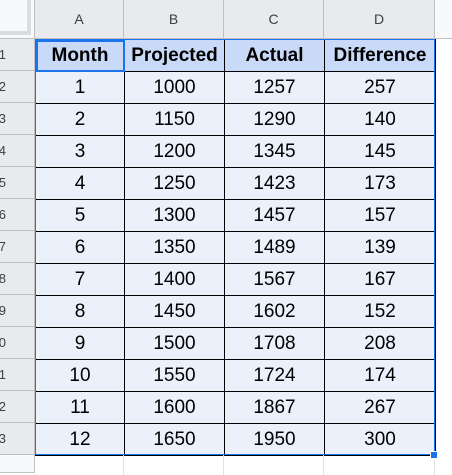 Image resolution: width=452 pixels, height=475 pixels. Describe the element at coordinates (29, 17) in the screenshot. I see `freeze-column-handle` at that location.